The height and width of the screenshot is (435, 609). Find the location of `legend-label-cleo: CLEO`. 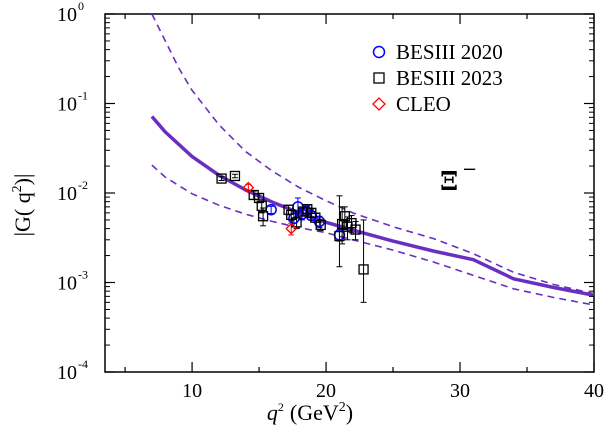

legend-label-cleo: CLEO is located at coordinates (423, 104).